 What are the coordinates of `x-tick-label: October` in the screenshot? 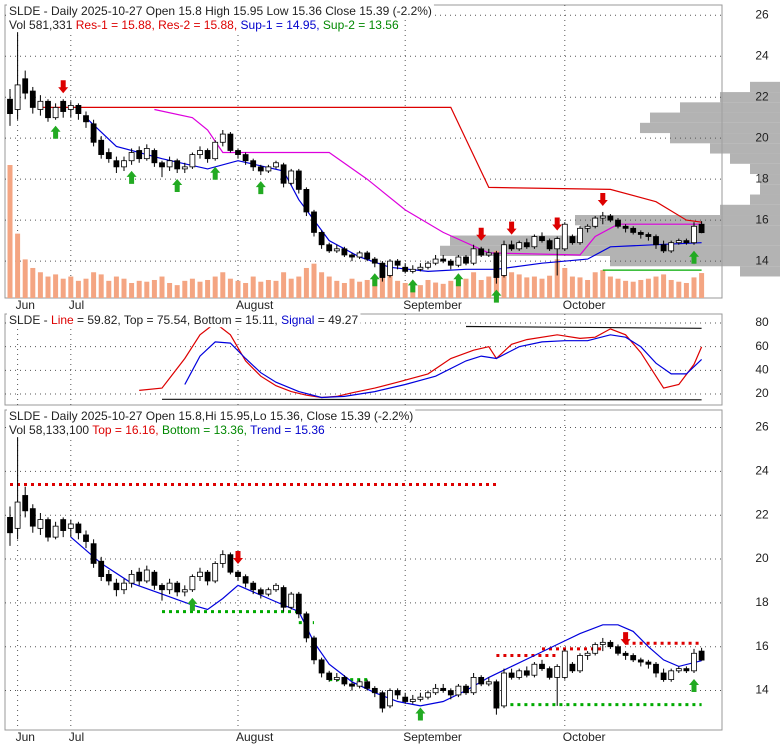 It's located at (584, 305).